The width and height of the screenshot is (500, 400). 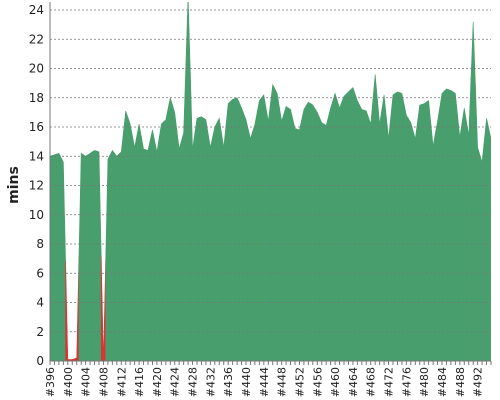 What do you see at coordinates (460, 382) in the screenshot?
I see `x-tick-label: #488` at bounding box center [460, 382].